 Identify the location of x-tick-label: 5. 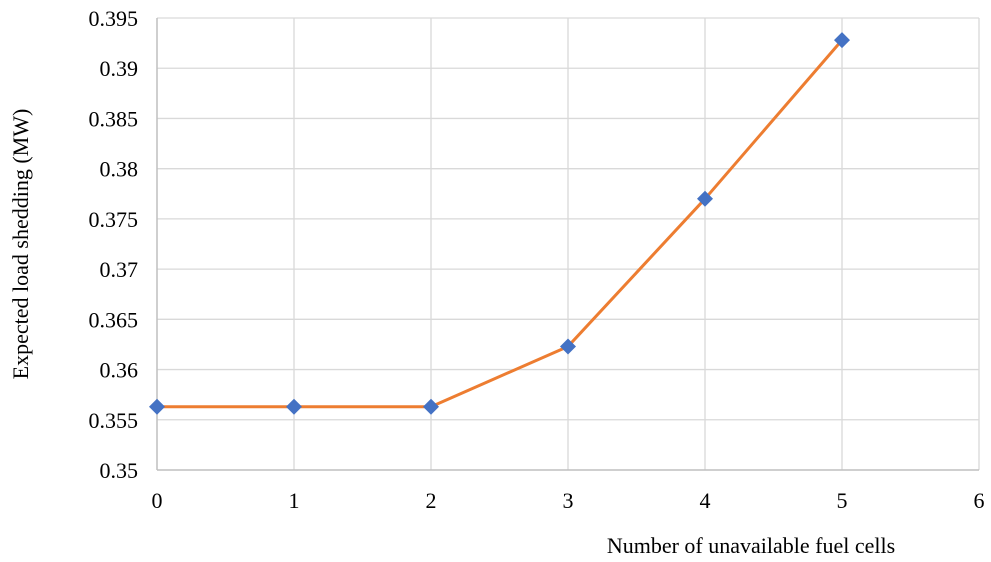
(842, 500).